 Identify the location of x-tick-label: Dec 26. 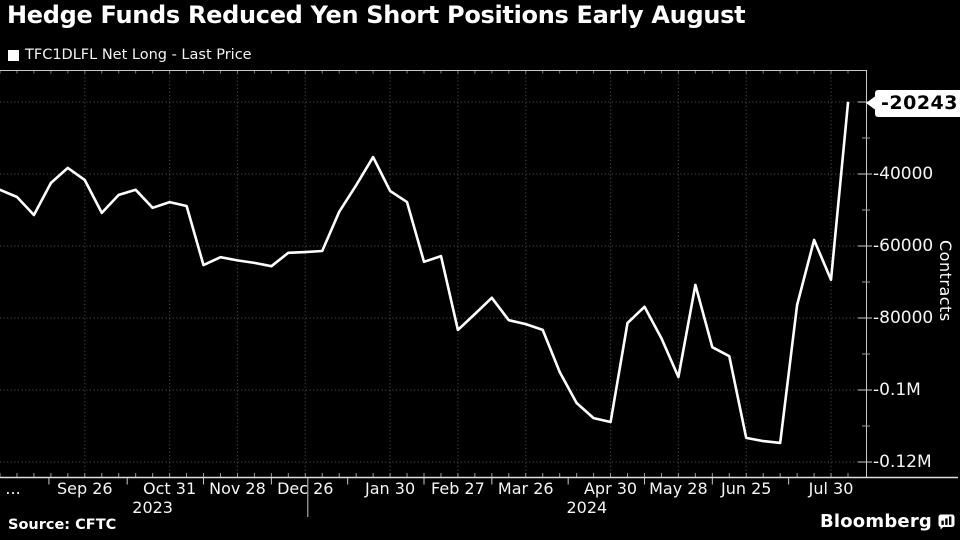
(305, 488).